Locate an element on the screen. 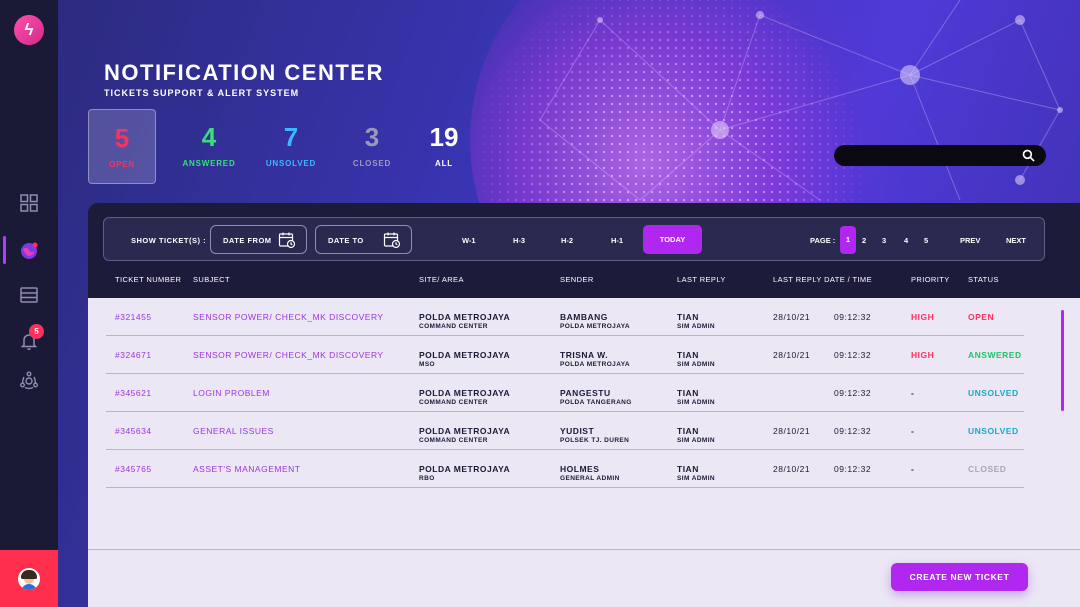  table-scrollbar is located at coordinates (1062, 360).